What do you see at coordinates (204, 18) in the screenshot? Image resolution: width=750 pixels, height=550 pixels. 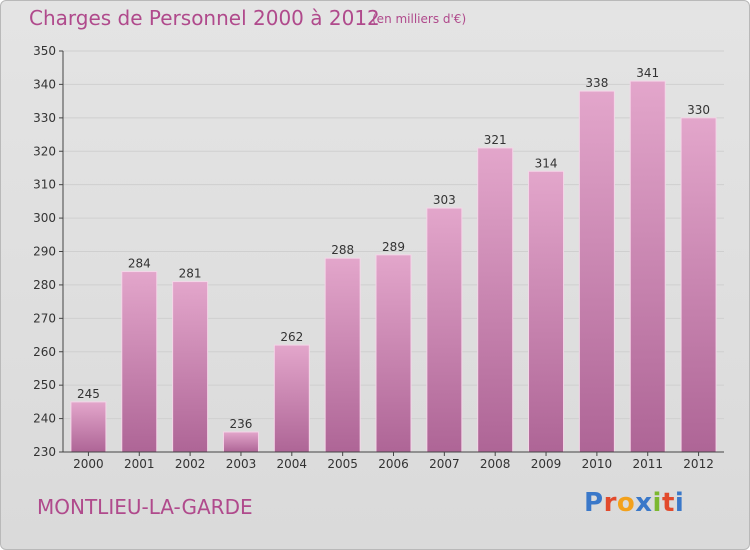 I see `chart-title: Charges de Personnel 2000 à 2012` at bounding box center [204, 18].